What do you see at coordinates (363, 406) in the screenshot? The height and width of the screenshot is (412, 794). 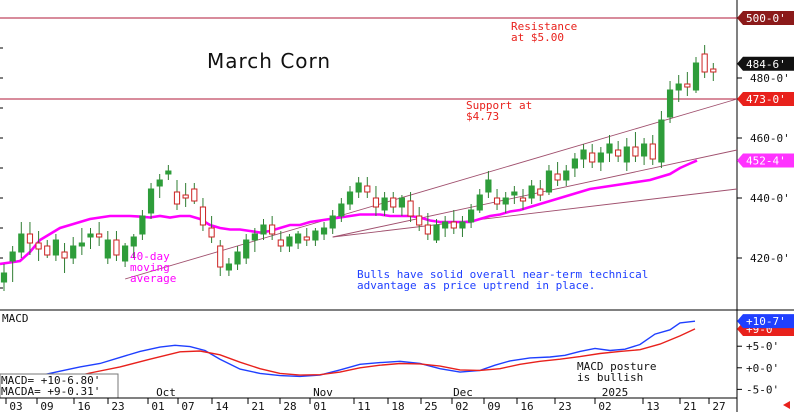 I see `x-axis-day-label: 11` at bounding box center [363, 406].